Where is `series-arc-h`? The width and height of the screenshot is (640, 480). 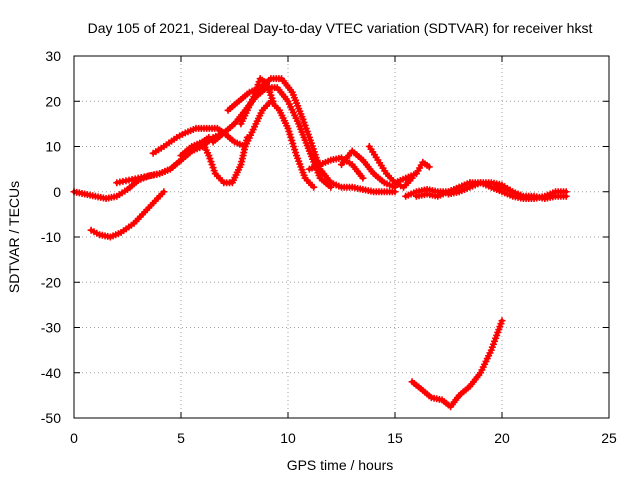
series-arc-h is located at coordinates (311, 135).